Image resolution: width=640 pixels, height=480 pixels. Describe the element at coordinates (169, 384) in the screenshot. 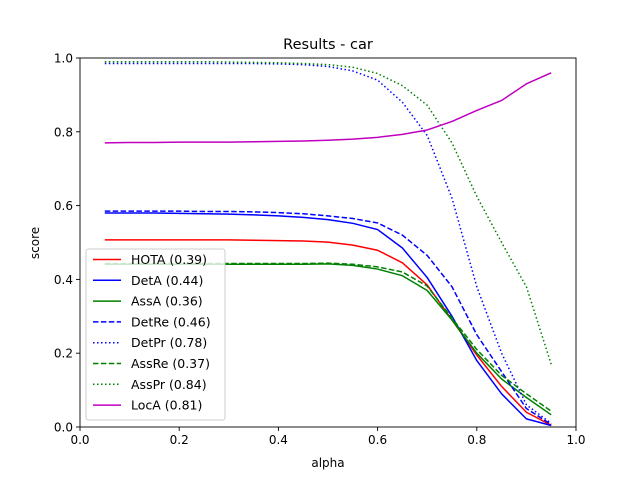

I see `legend-label-6: AssPr (0.84)` at that location.